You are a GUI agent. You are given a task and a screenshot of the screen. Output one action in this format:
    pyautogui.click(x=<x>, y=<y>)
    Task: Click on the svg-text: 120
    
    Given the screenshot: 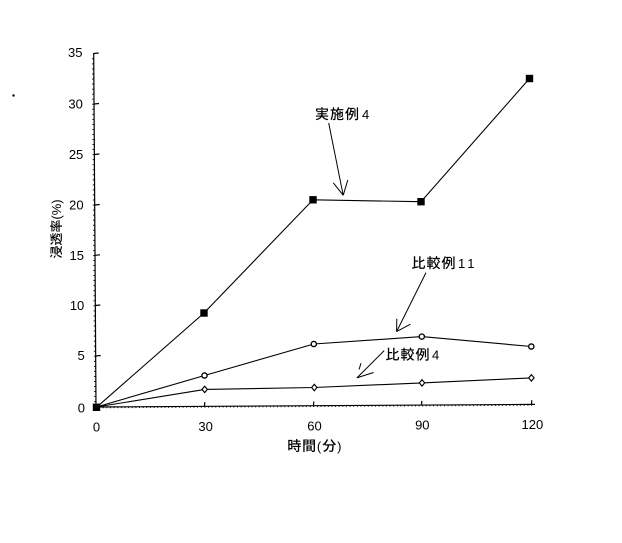 What is the action you would take?
    pyautogui.click(x=533, y=424)
    